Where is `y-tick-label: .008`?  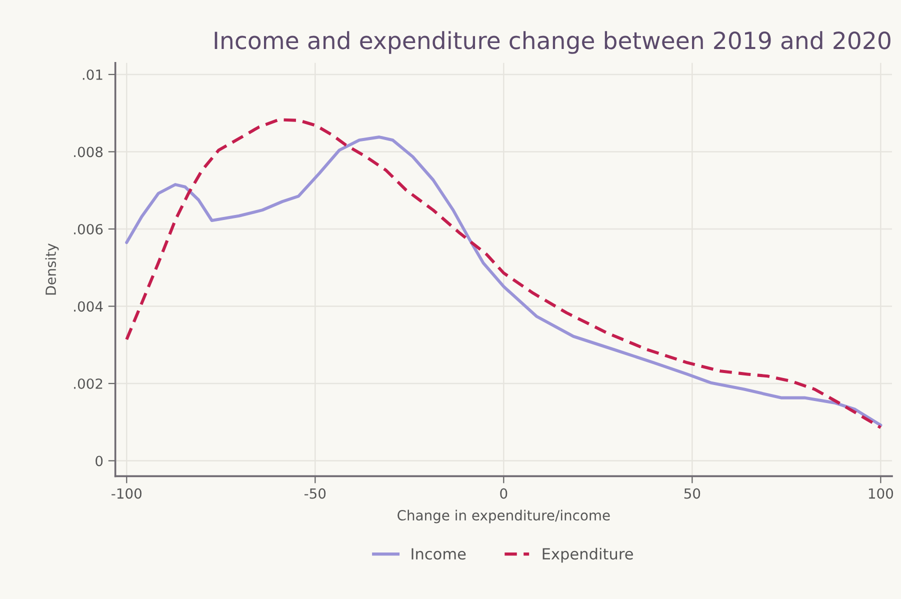 y-tick-label: .008 is located at coordinates (88, 152).